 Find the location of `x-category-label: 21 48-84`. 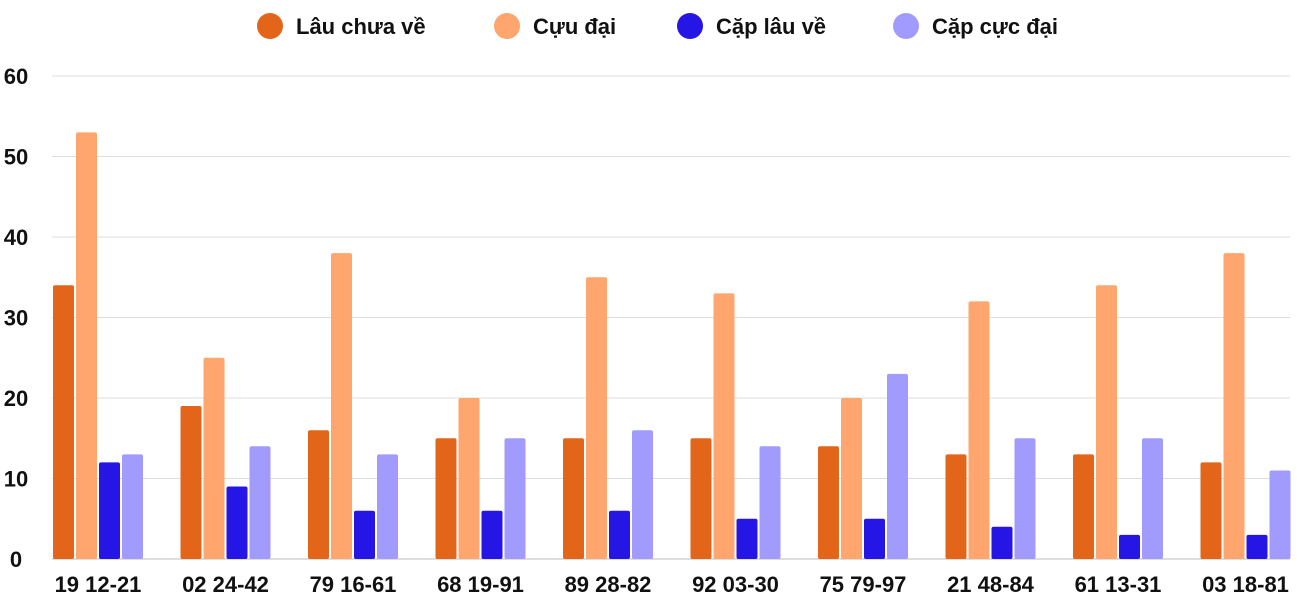

x-category-label: 21 48-84 is located at coordinates (991, 584).